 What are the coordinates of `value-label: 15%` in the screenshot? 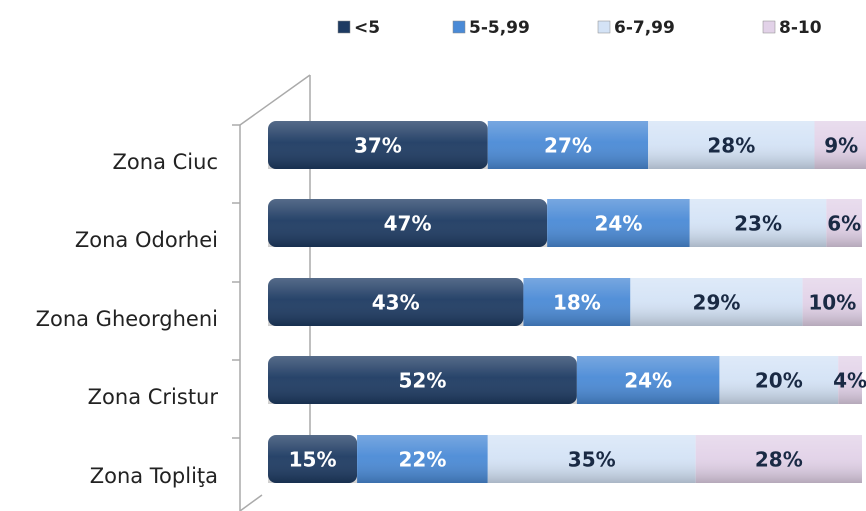 It's located at (313, 460).